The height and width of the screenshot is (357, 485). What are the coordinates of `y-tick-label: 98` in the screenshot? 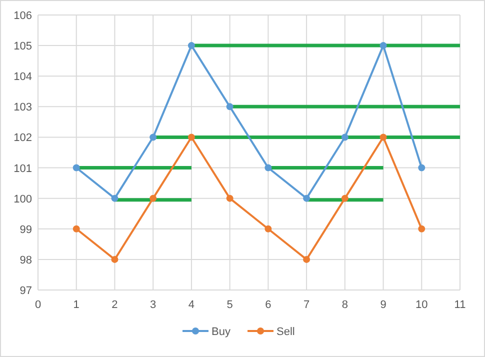 It's located at (26, 260).